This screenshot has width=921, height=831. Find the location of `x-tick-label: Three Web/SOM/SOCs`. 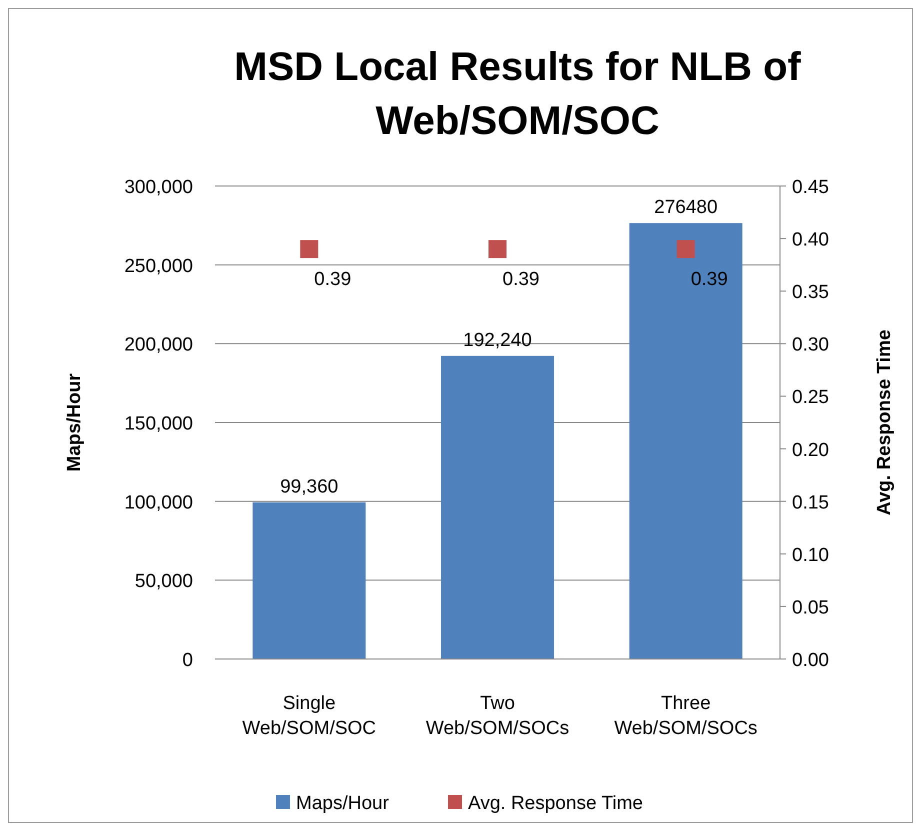

x-tick-label: Three Web/SOM/SOCs is located at coordinates (686, 716).